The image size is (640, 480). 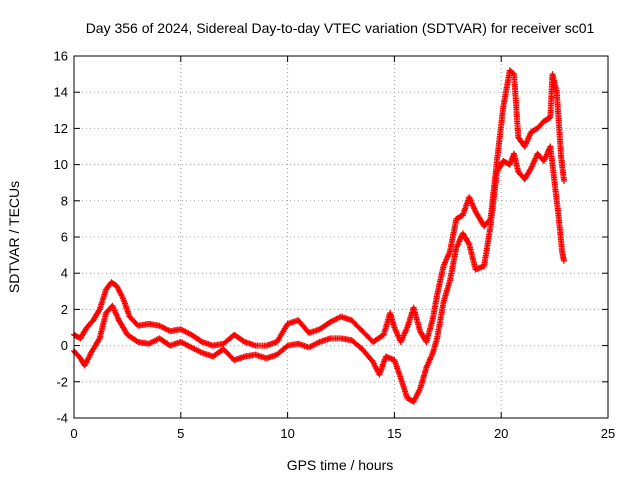 What do you see at coordinates (64, 345) in the screenshot?
I see `y-tick-label: 0` at bounding box center [64, 345].